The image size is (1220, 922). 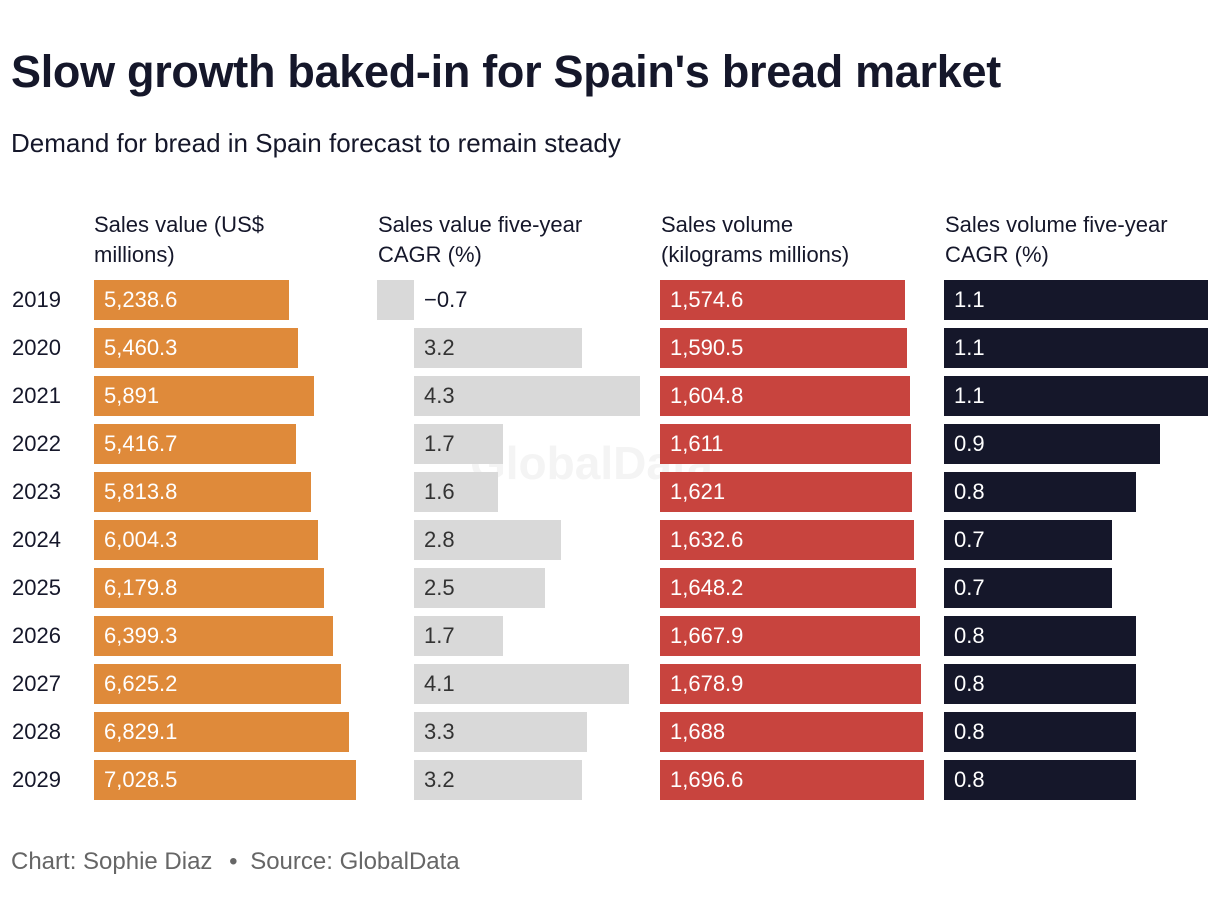 I want to click on sales-value-cagr-value-label: 1.6, so click(x=439, y=491).